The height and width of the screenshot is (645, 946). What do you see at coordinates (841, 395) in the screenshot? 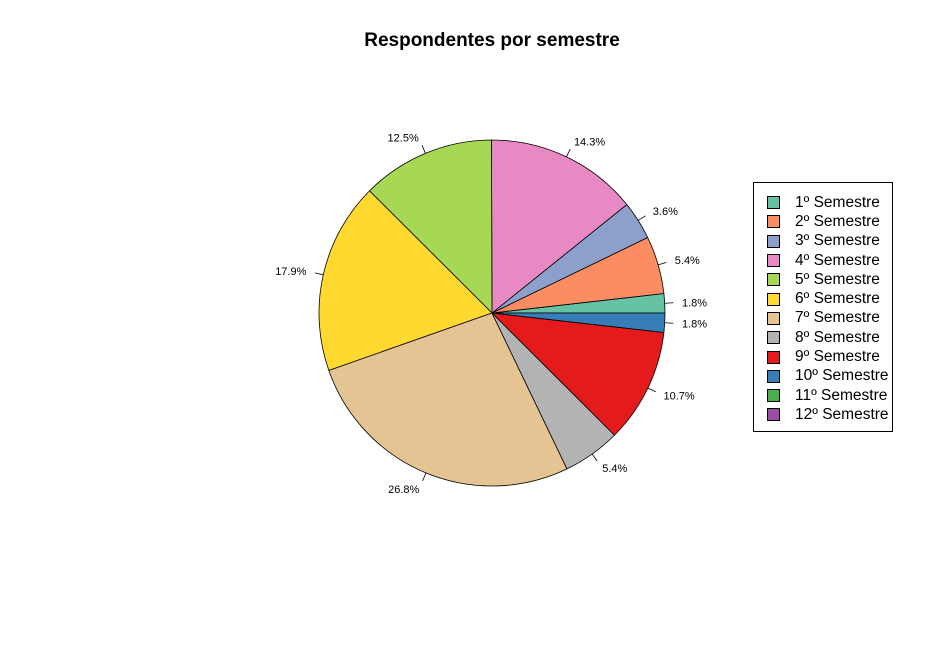
I see `legend-label: 11º Semestre` at bounding box center [841, 395].